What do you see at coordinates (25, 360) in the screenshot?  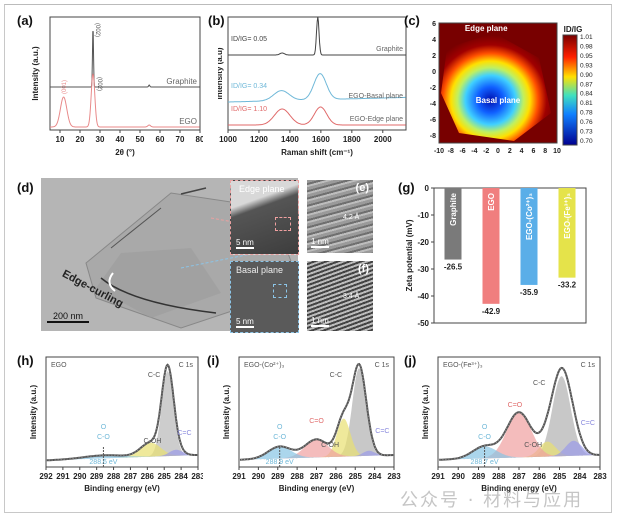 I see `panel-h-label: (h)` at bounding box center [25, 360].